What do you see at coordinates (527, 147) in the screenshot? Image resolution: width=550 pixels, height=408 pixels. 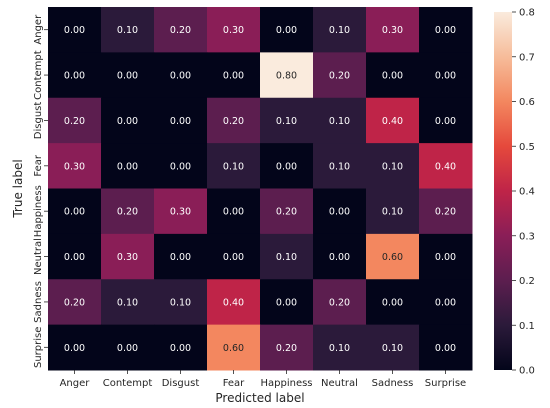 I see `colorbar-tick-label: 0.5` at bounding box center [527, 147].